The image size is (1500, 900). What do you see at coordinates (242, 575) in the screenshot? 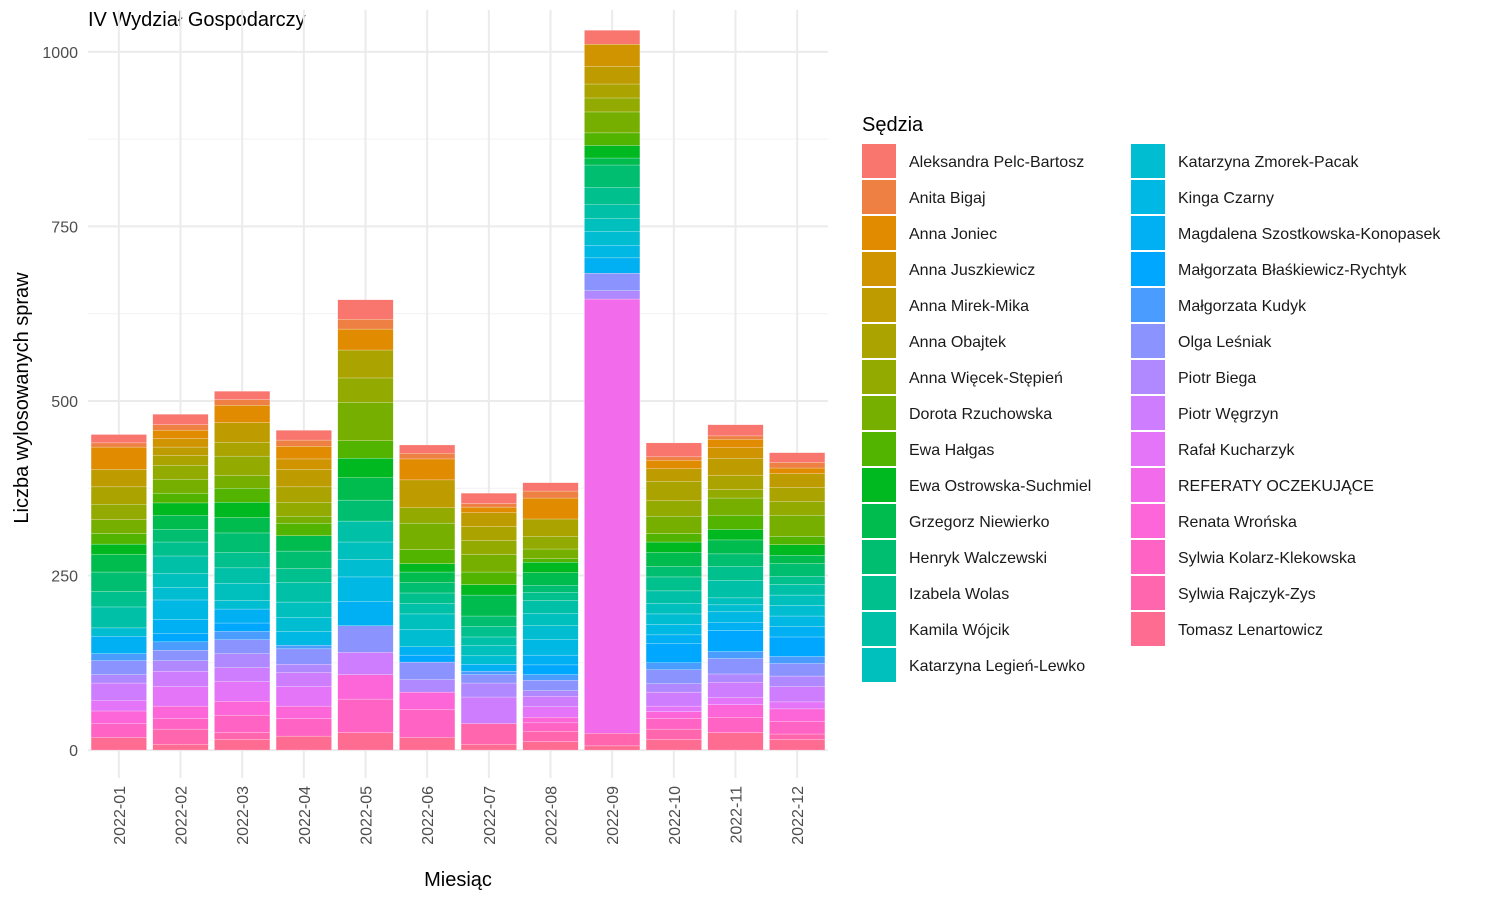
I see `bar-segment: Kamila Wójcik: 22` at bounding box center [242, 575].